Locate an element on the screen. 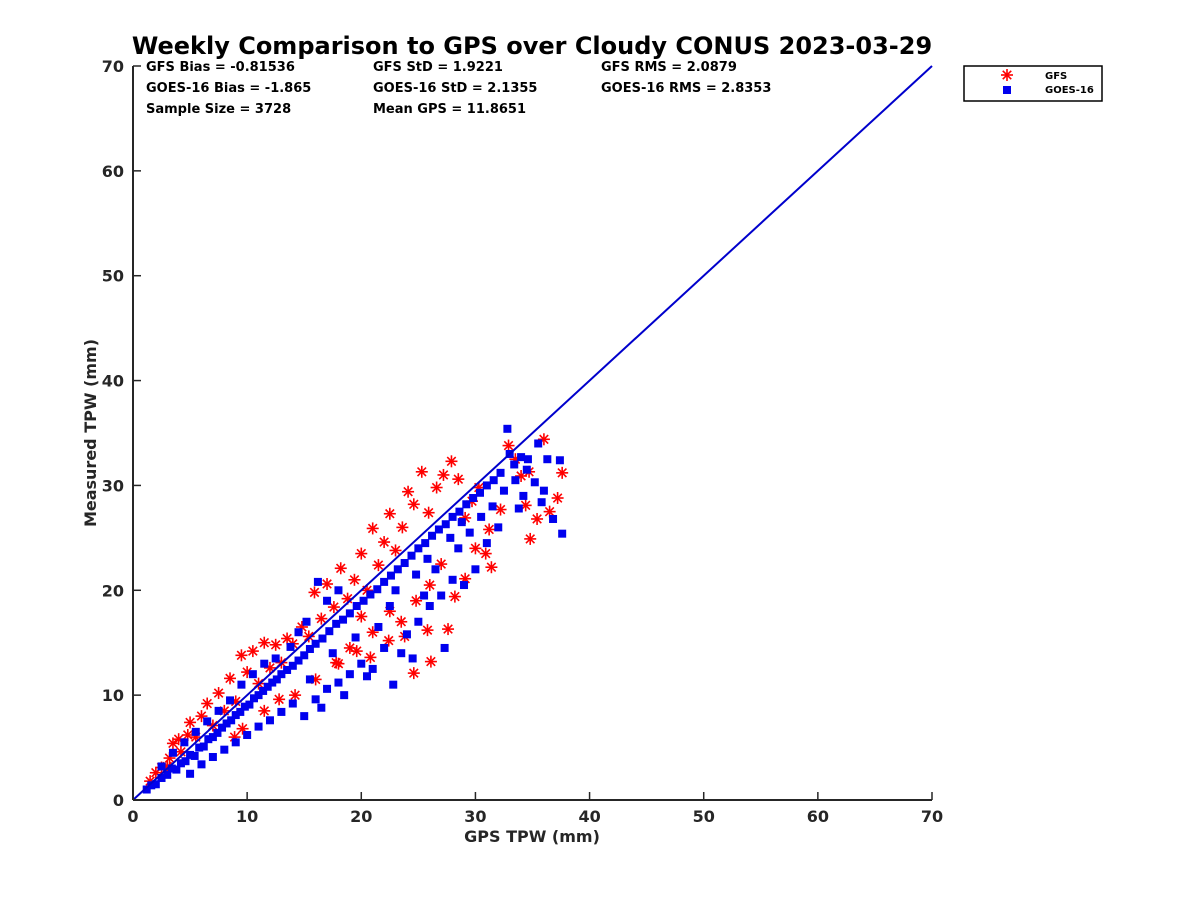 The image size is (1200, 900). legend-label-goes: GOES-16 is located at coordinates (1069, 90).